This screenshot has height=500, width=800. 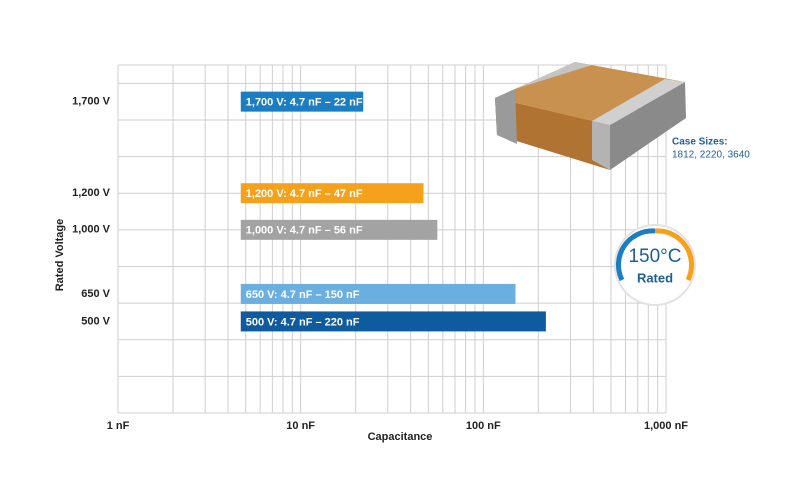 I want to click on bar-label: 1,200 V: 4.7 nF – 47 nF, so click(x=304, y=194).